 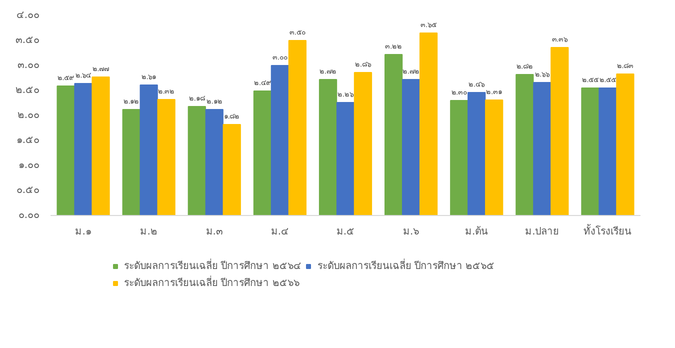 What do you see at coordinates (542, 232) in the screenshot?
I see `x-tick-label: ม.ปลาย` at bounding box center [542, 232].